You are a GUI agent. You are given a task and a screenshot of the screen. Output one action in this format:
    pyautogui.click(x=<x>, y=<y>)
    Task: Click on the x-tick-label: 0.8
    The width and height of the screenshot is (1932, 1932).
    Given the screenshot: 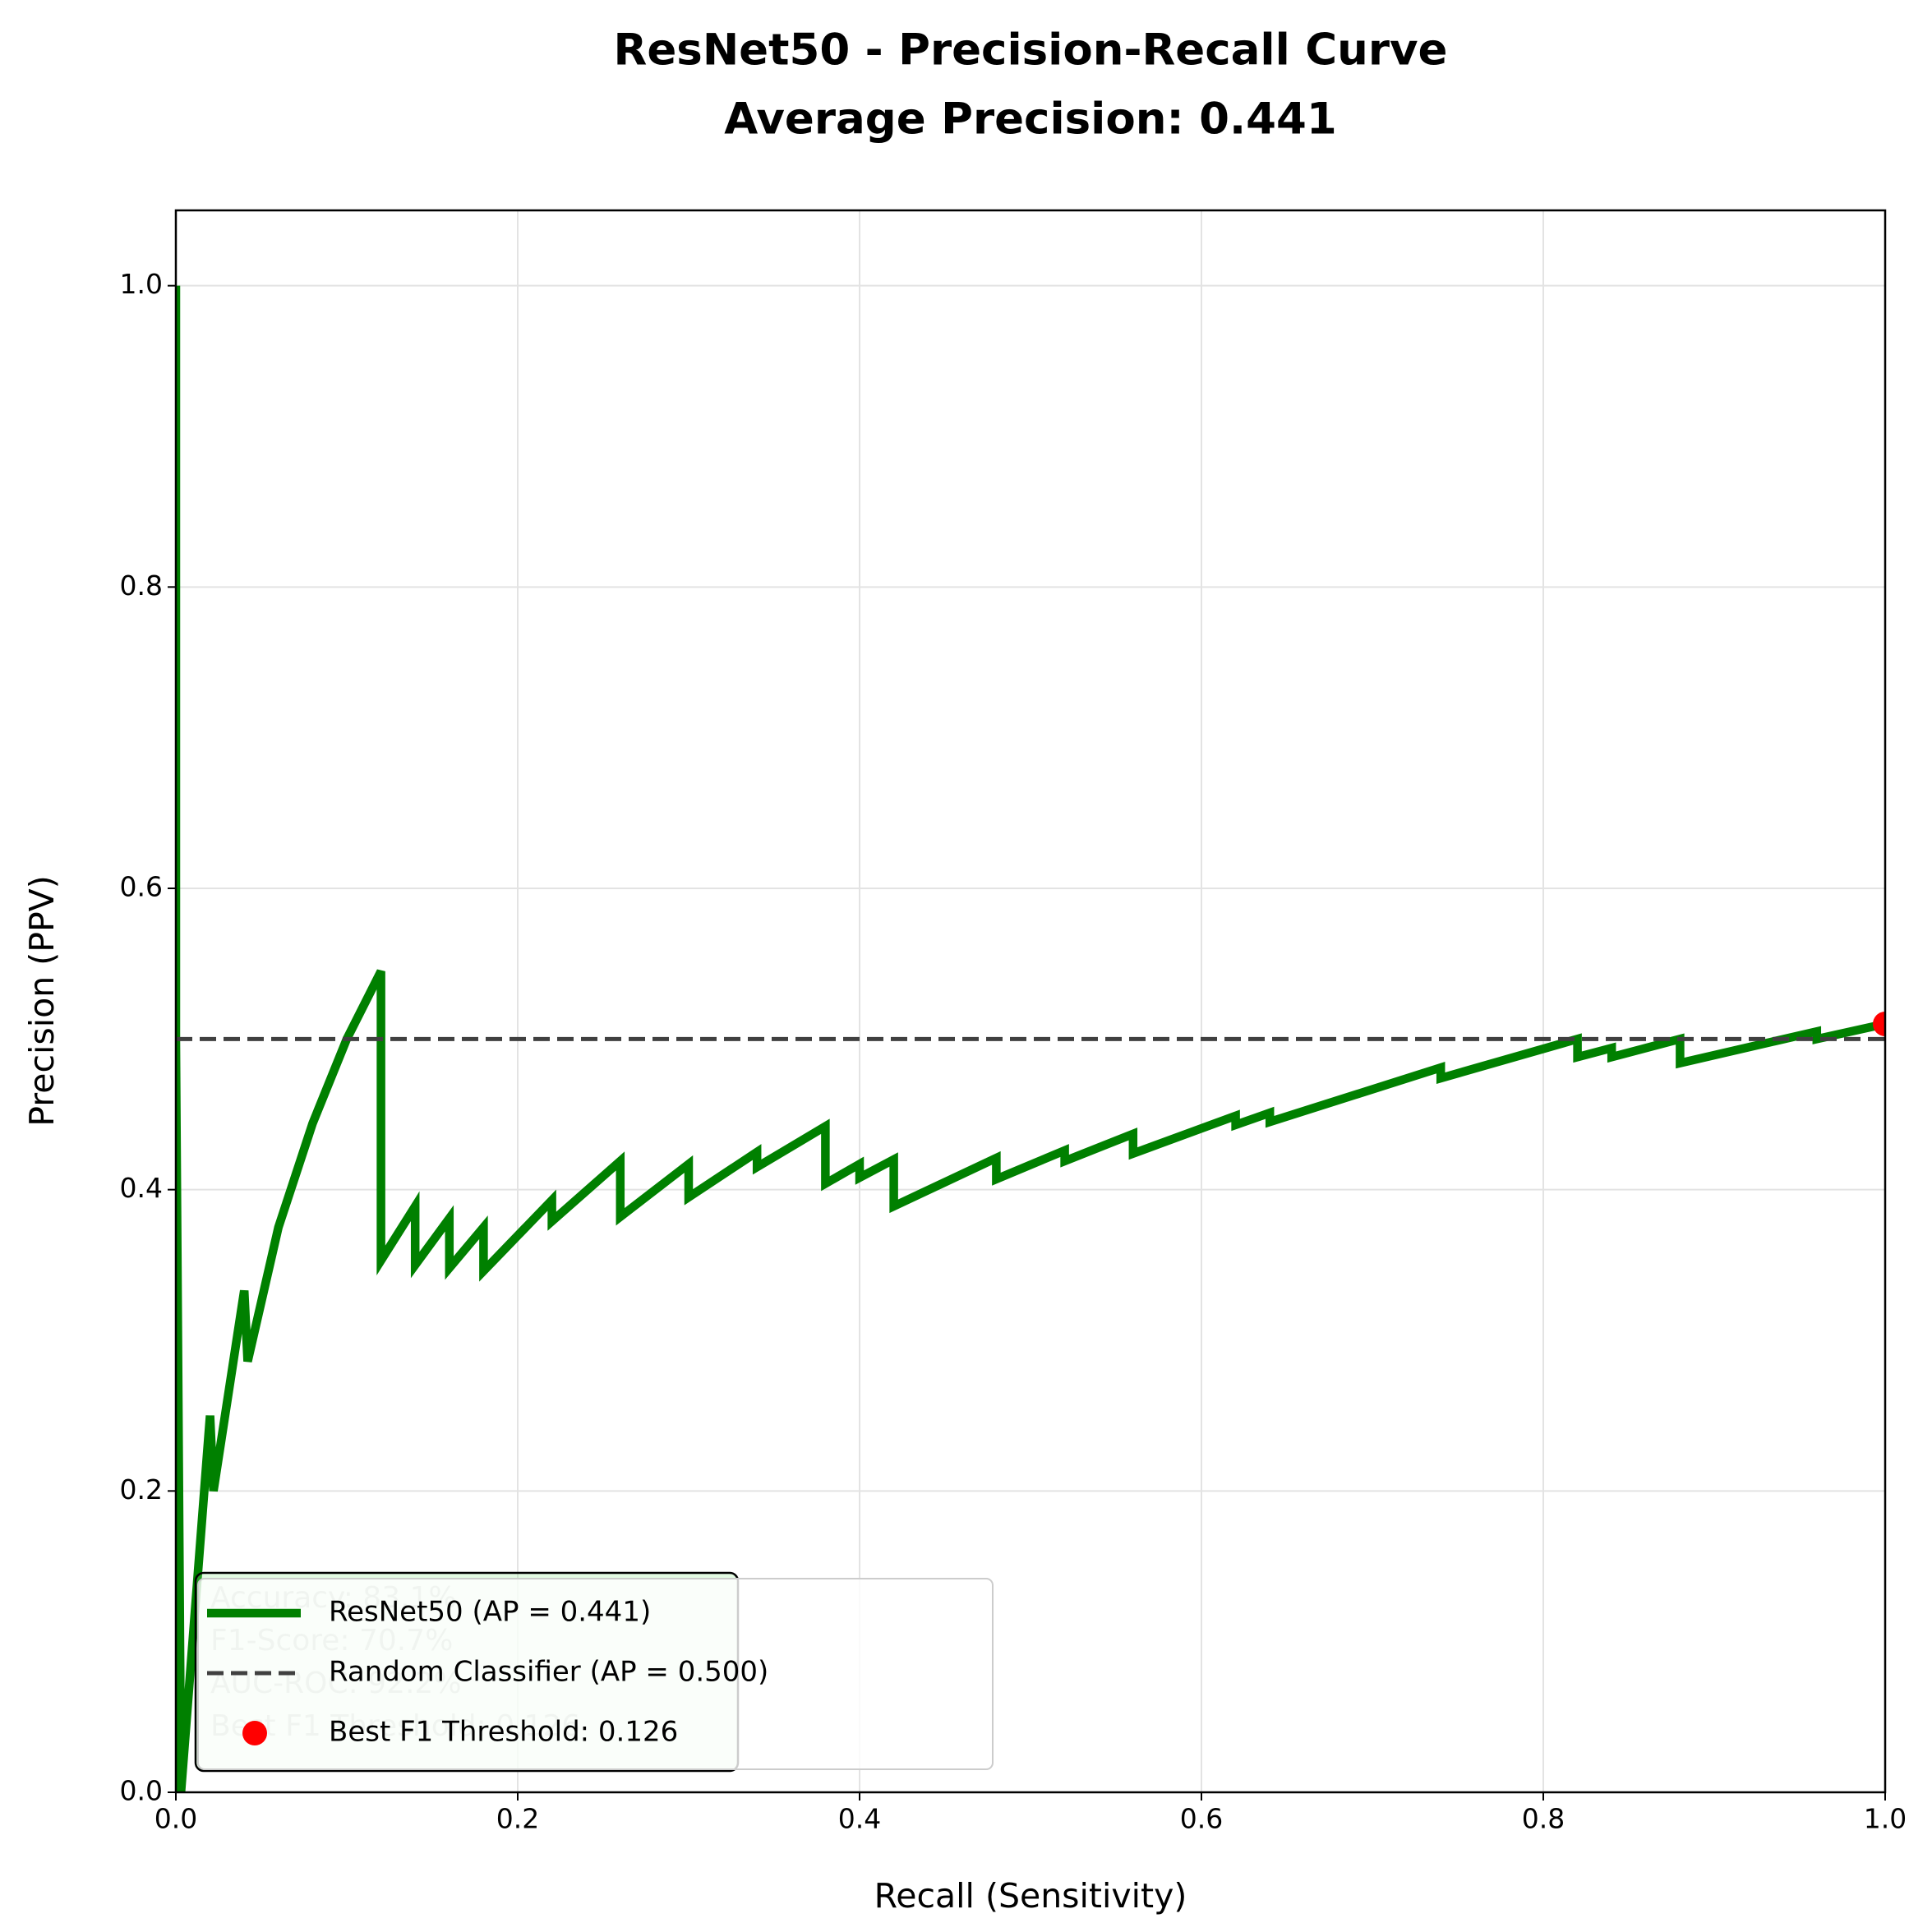 What is the action you would take?
    pyautogui.click(x=1543, y=1819)
    